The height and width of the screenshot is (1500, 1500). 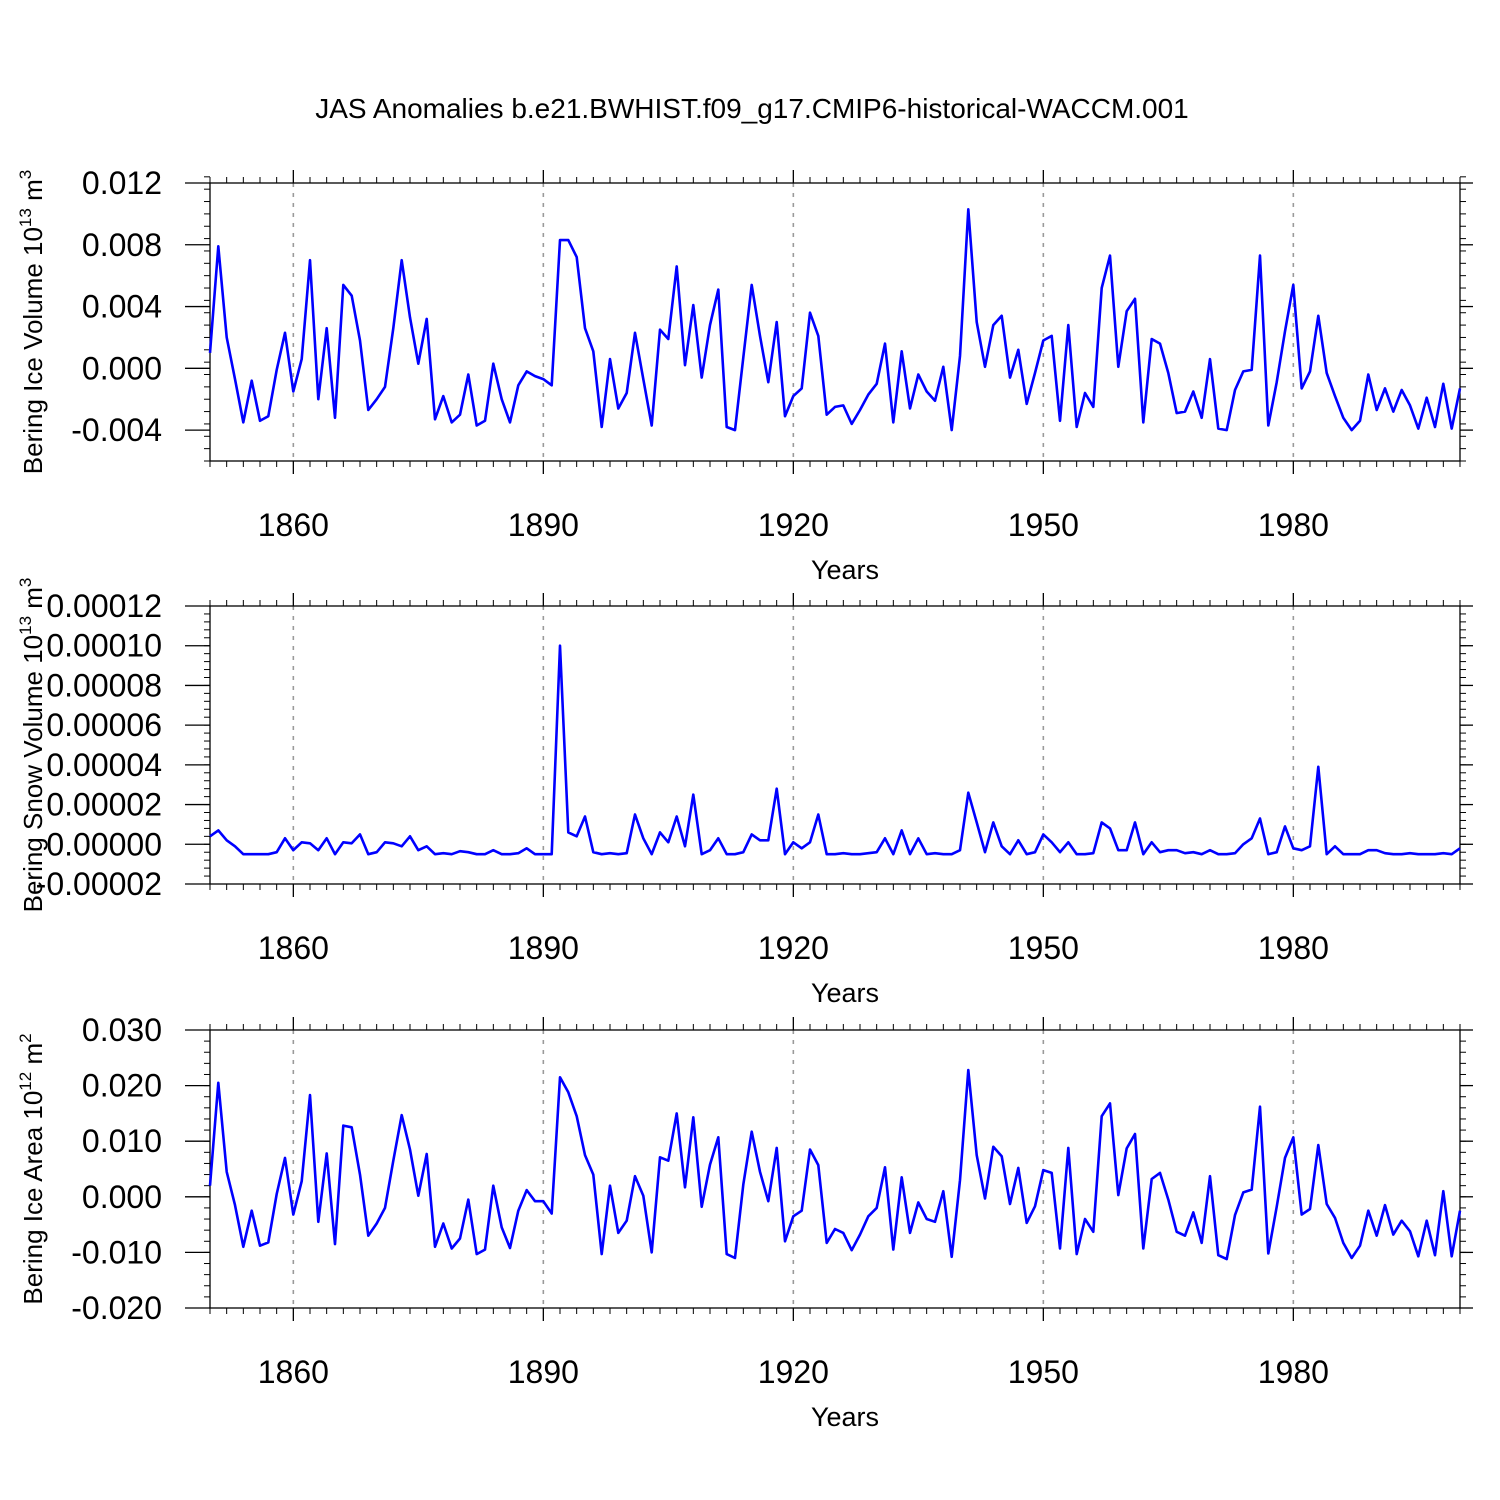 I want to click on y-tick-label: 0.00002, so click(x=104, y=805).